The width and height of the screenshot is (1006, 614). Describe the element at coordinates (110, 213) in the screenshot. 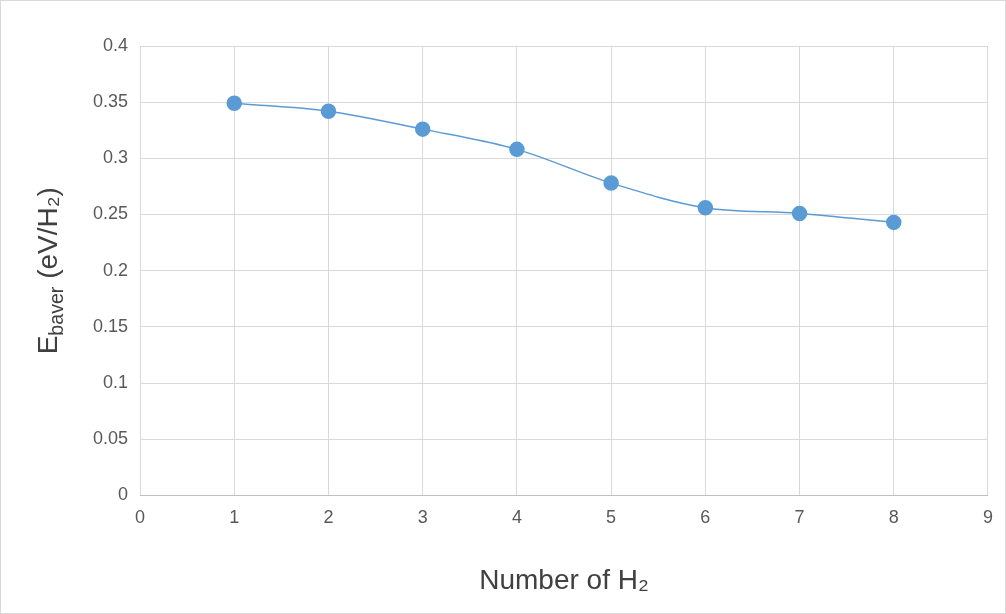

I see `y-tick-label: 0.25` at that location.